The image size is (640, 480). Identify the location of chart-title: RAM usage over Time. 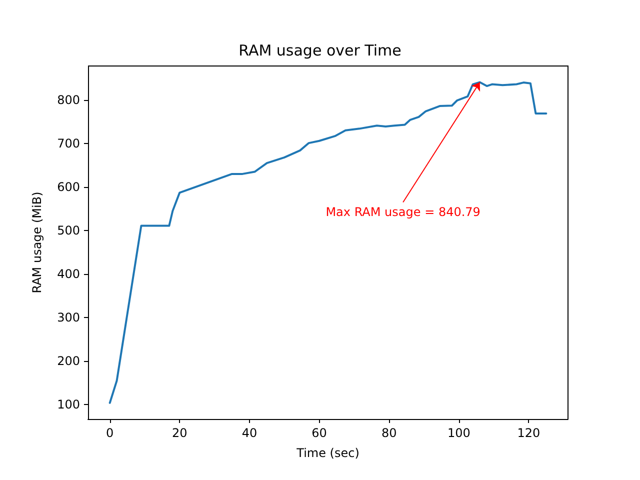
(320, 51).